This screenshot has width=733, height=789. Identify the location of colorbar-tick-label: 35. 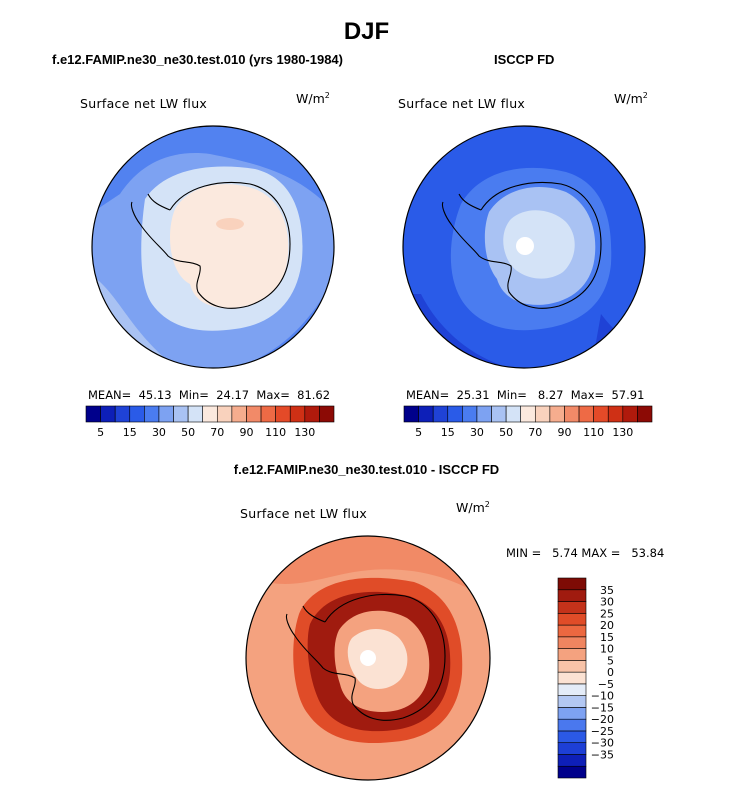
(607, 590).